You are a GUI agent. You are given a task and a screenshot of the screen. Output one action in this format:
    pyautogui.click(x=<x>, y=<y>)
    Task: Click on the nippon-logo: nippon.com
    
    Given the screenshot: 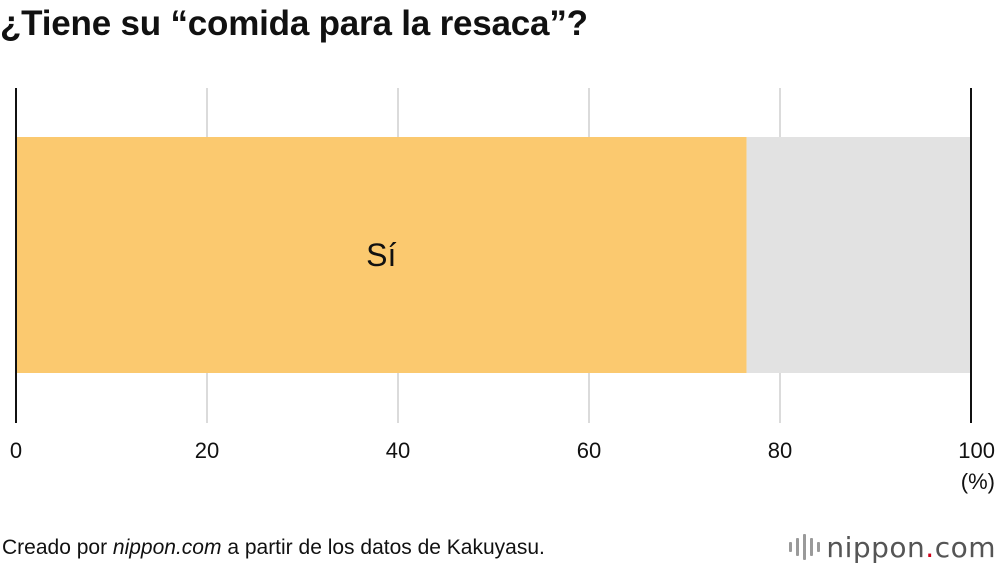 What is the action you would take?
    pyautogui.click(x=892, y=547)
    